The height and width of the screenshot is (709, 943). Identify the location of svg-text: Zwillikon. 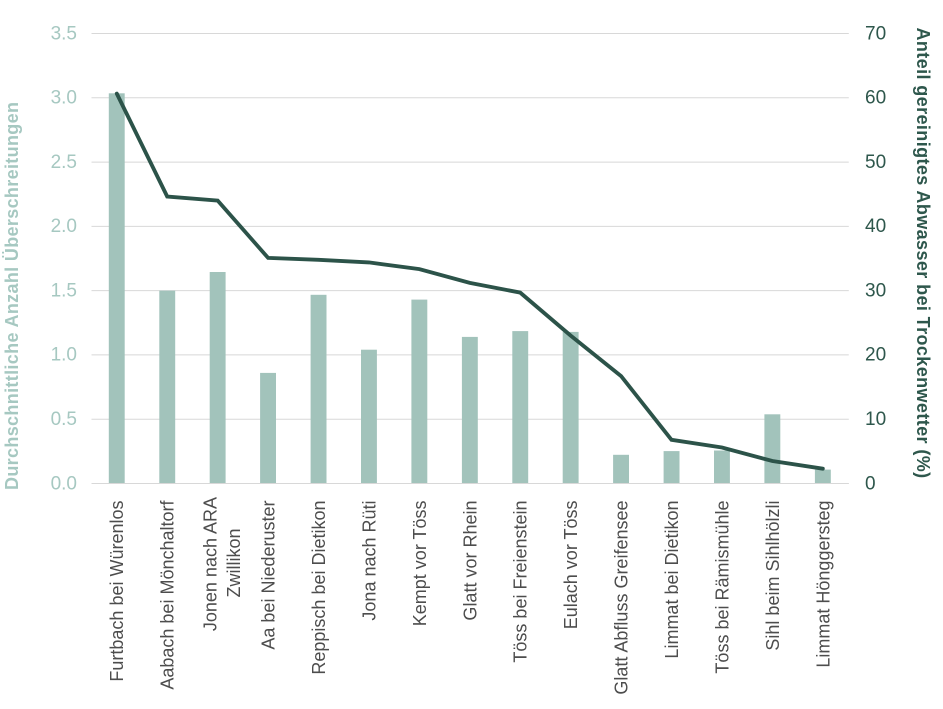
(234, 562).